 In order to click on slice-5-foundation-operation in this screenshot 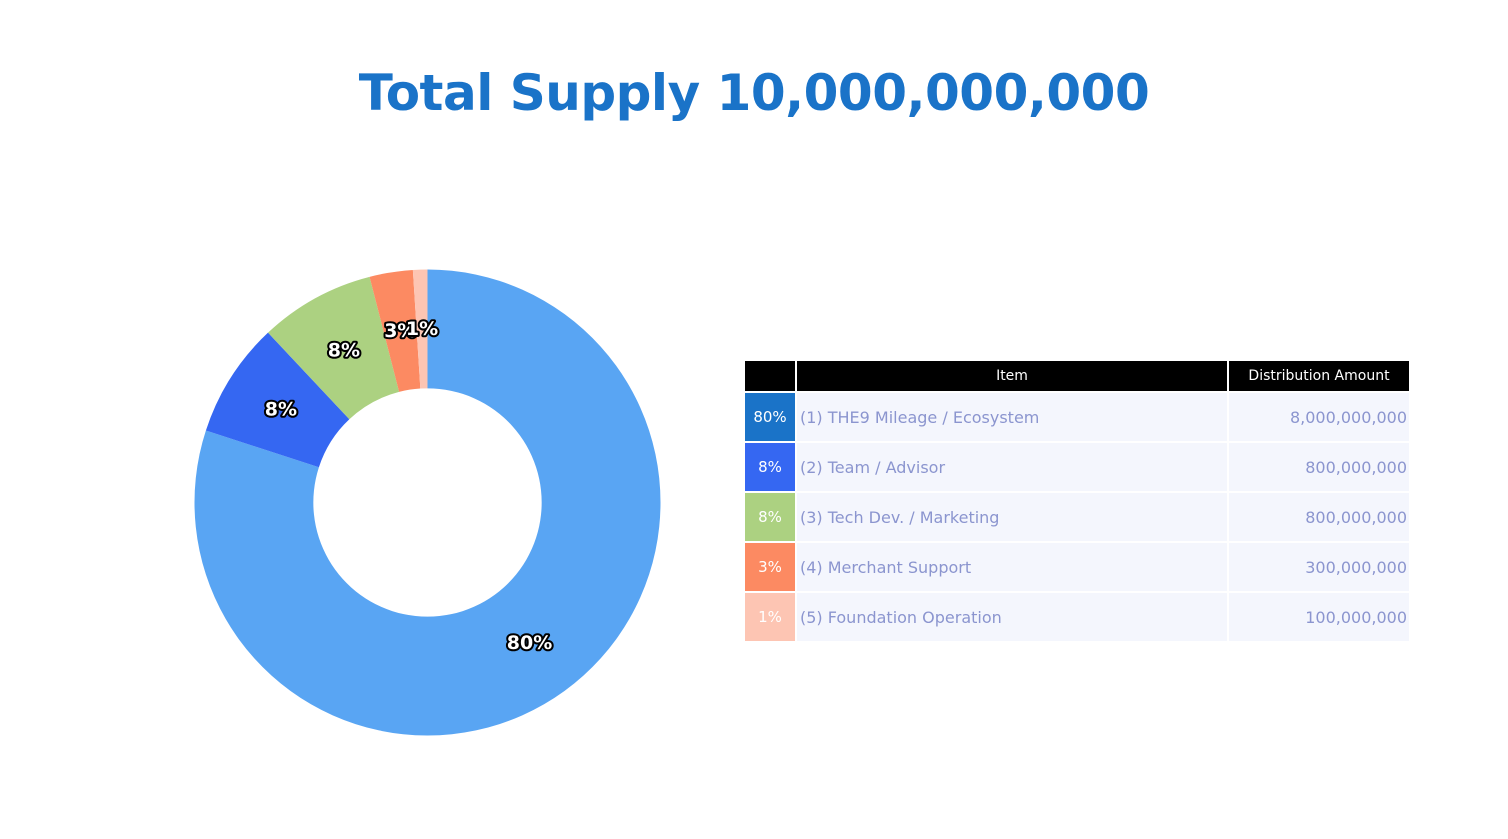, I will do `click(420, 329)`.